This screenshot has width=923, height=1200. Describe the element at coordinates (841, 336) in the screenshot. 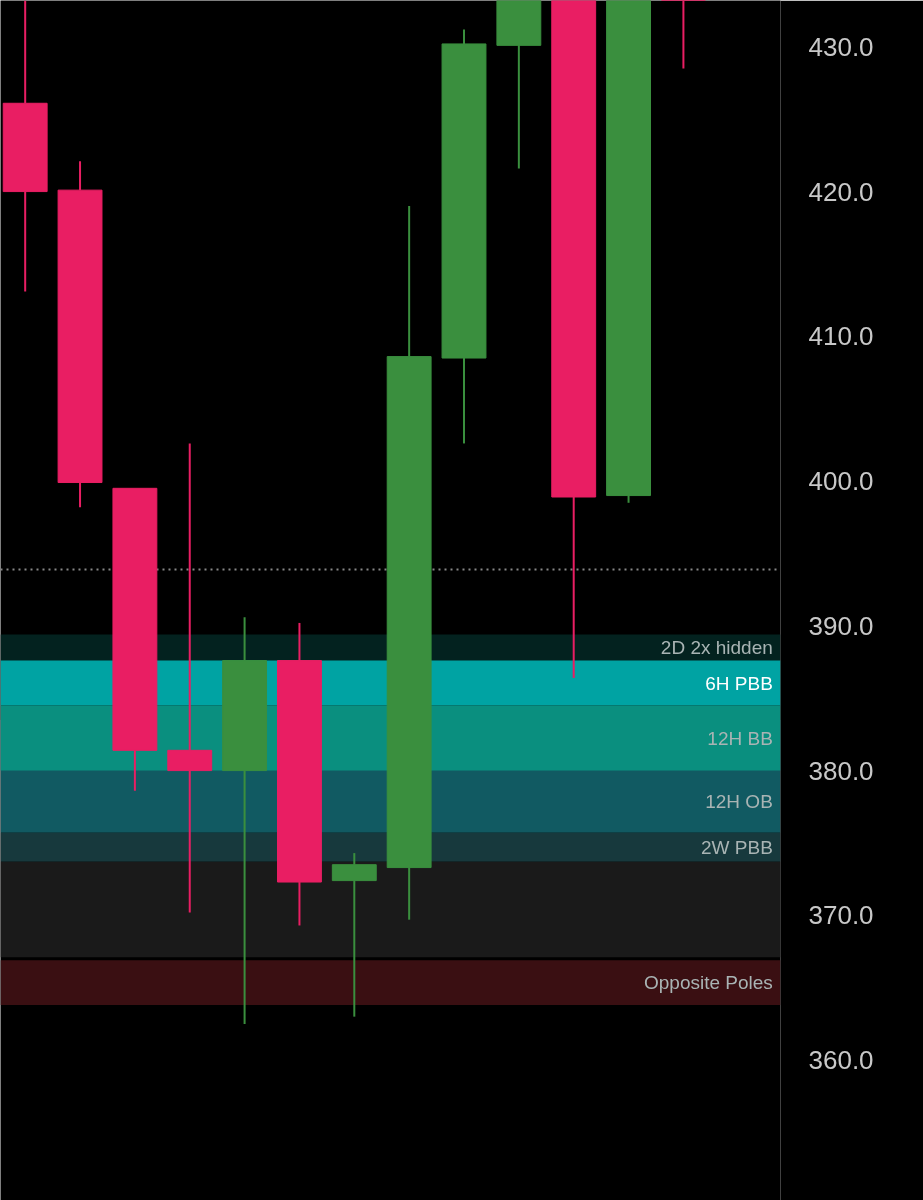

I see `y-tick-label: 410.0` at that location.